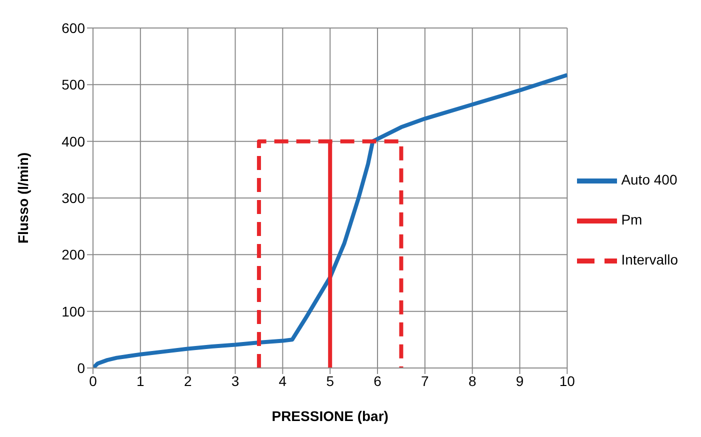  What do you see at coordinates (74, 198) in the screenshot?
I see `y-tick-label: 300` at bounding box center [74, 198].